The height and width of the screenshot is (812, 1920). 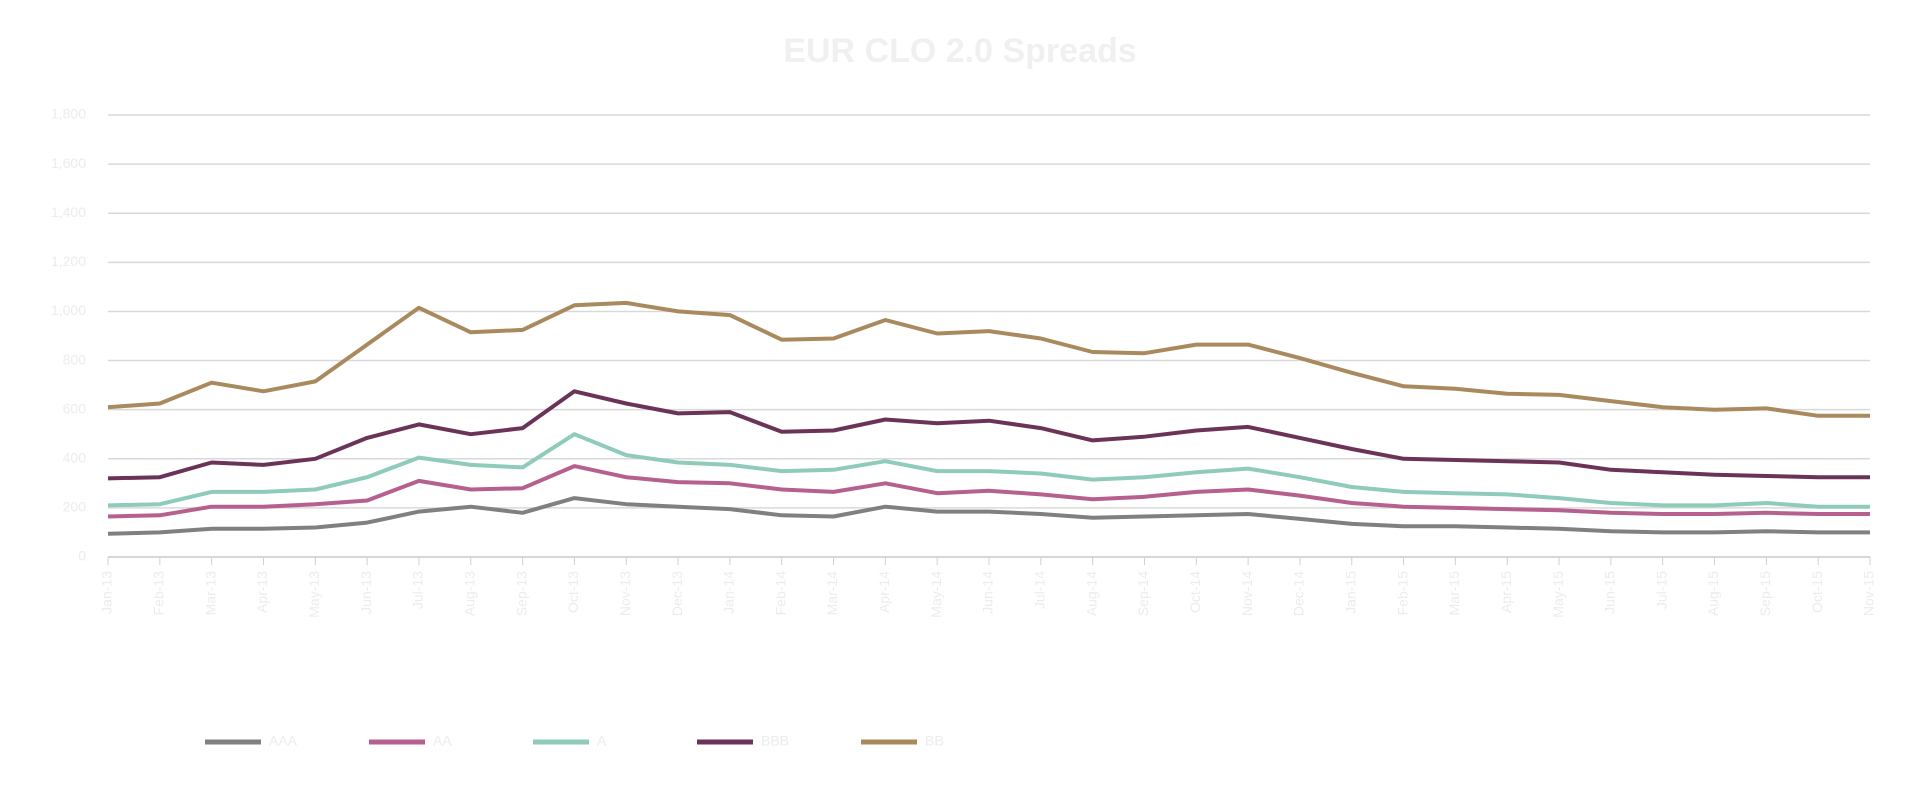 What do you see at coordinates (75, 457) in the screenshot?
I see `y-tick-label: 400` at bounding box center [75, 457].